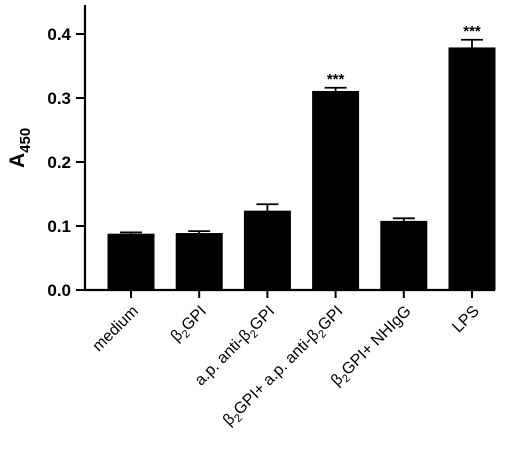 Image resolution: width=520 pixels, height=461 pixels. Describe the element at coordinates (59, 290) in the screenshot. I see `y-tick-label-0: 0.0` at that location.